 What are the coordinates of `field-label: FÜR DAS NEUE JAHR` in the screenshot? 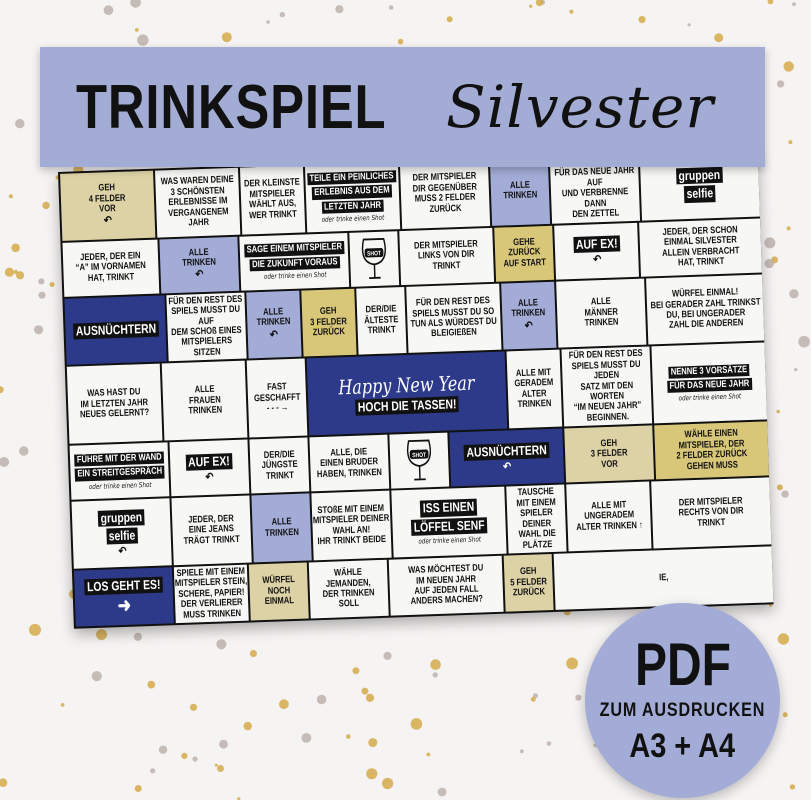 It's located at (709, 385).